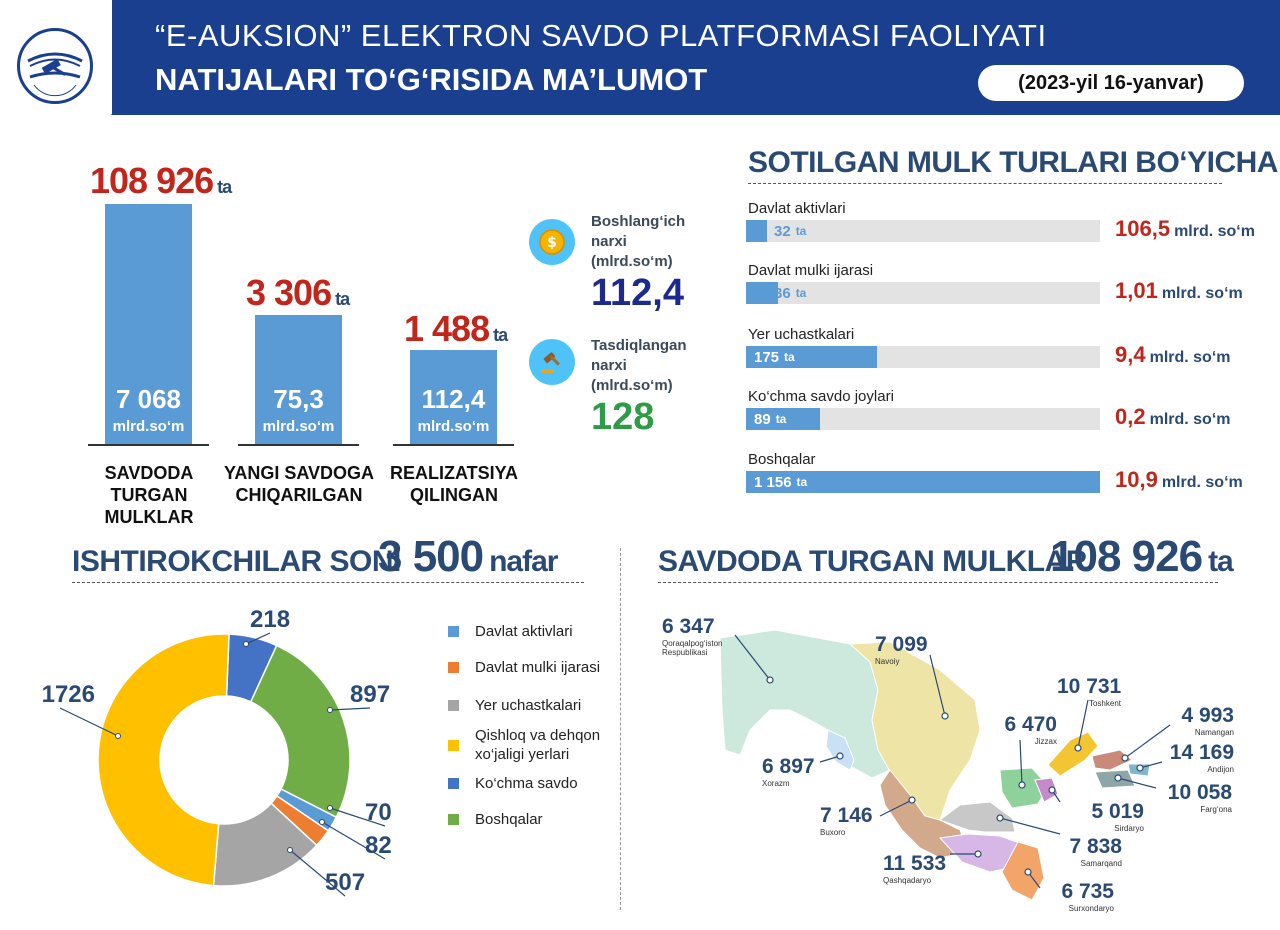  I want to click on bar2-category: YANGI SAVDOGA CHIQARILGAN, so click(299, 484).